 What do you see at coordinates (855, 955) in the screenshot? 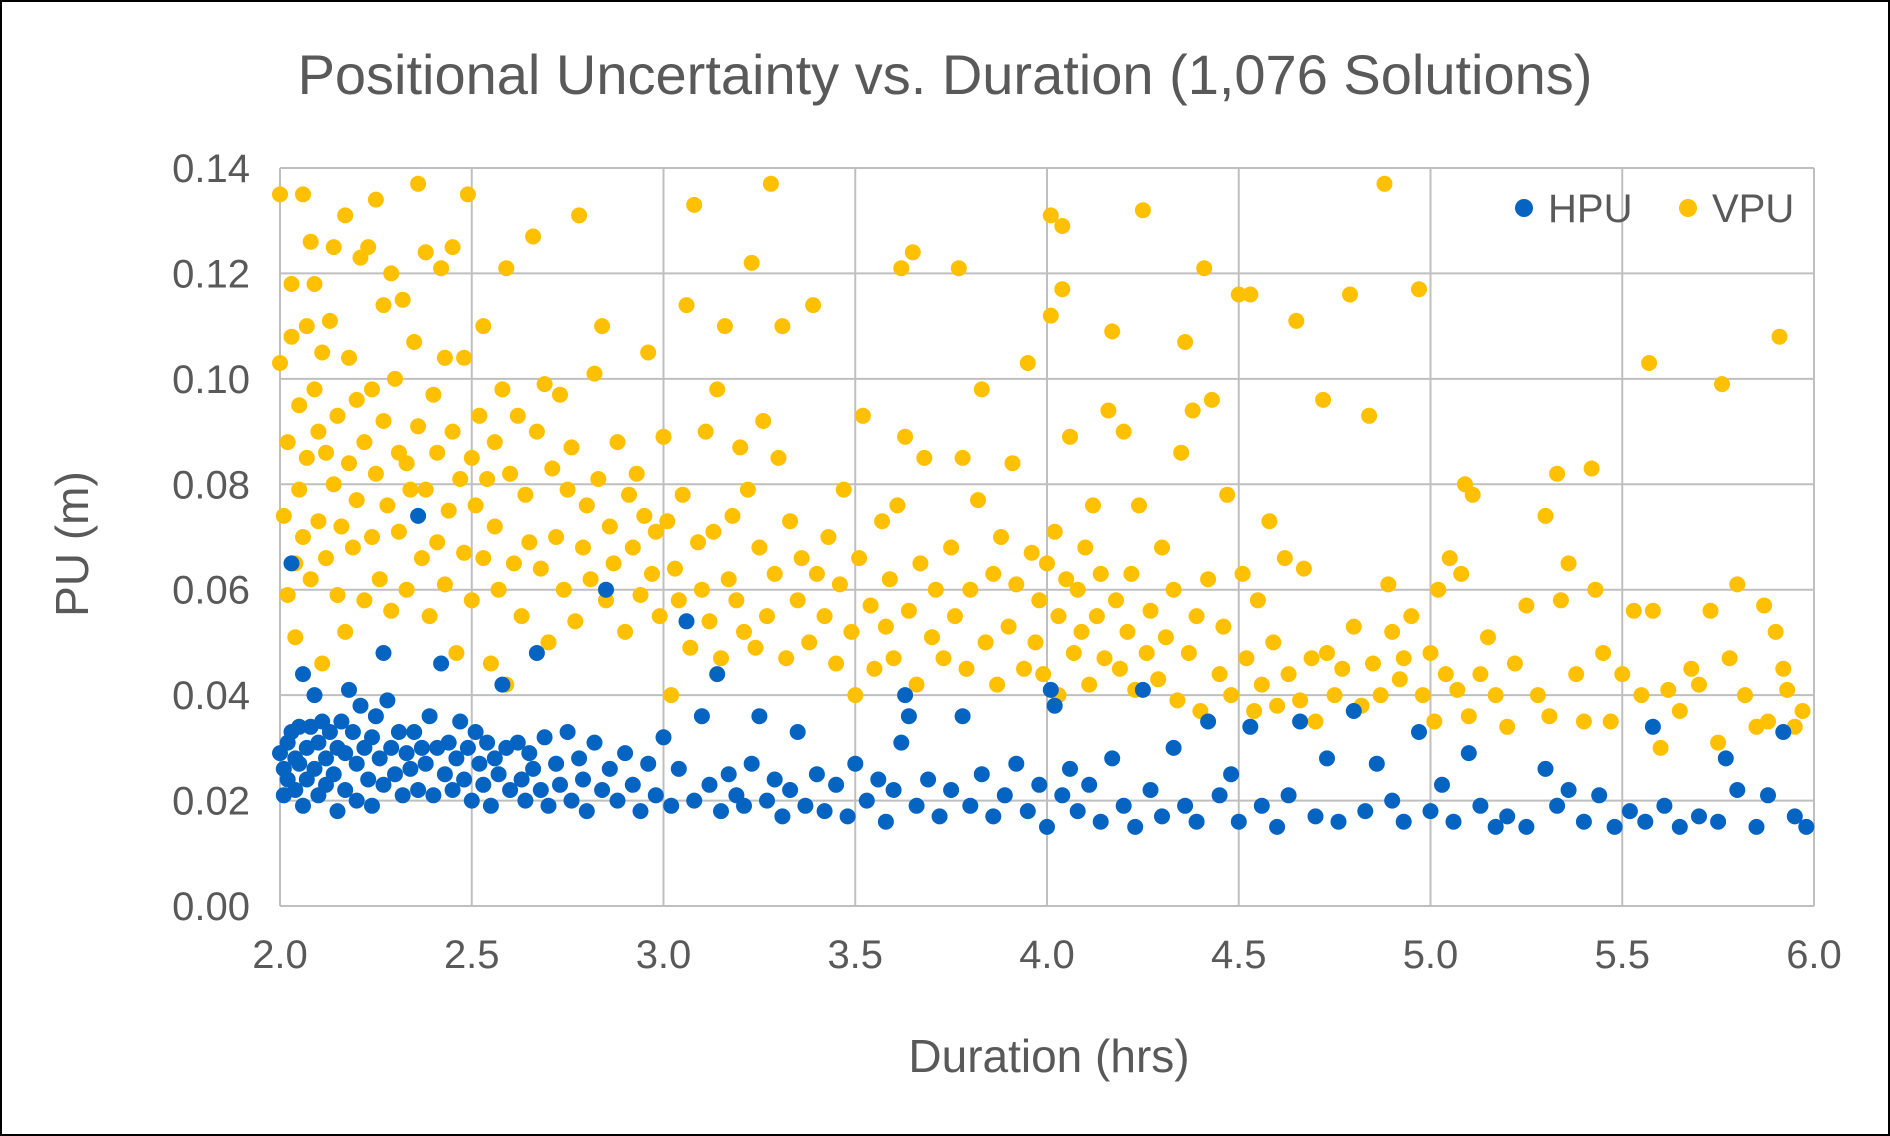
I see `x-tick-label: 3.5` at bounding box center [855, 955].